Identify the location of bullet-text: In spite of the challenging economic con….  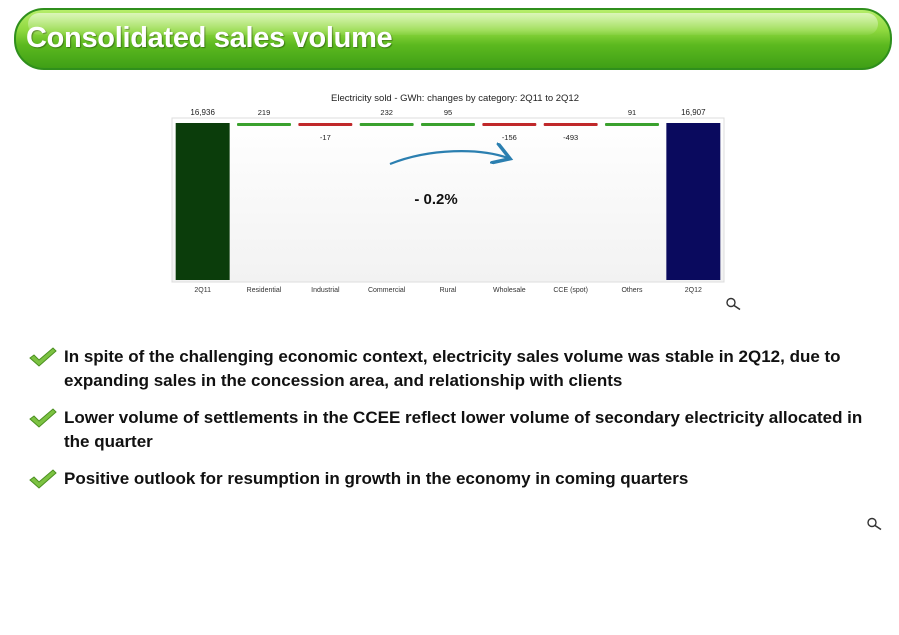
(452, 368).